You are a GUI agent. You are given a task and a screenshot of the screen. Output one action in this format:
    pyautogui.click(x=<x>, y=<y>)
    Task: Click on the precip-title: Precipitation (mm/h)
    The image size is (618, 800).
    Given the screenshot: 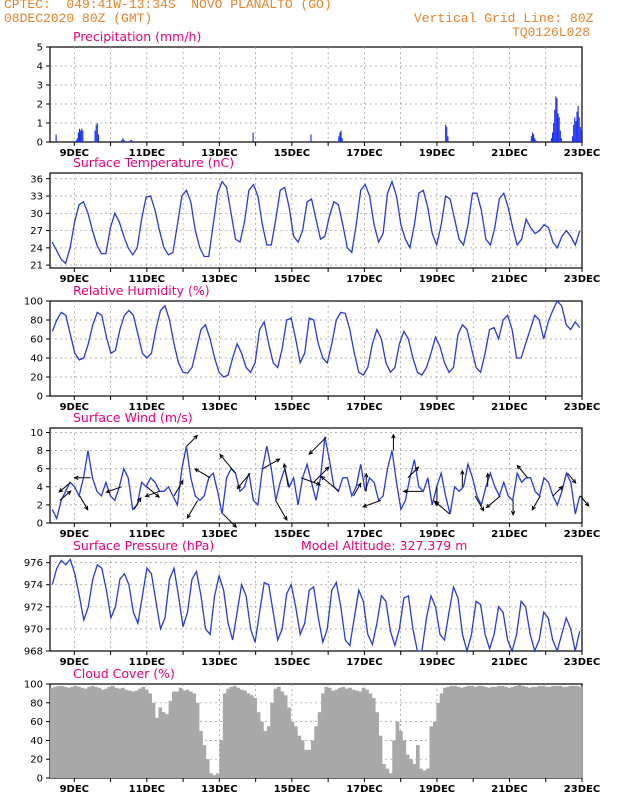 What is the action you would take?
    pyautogui.click(x=137, y=36)
    